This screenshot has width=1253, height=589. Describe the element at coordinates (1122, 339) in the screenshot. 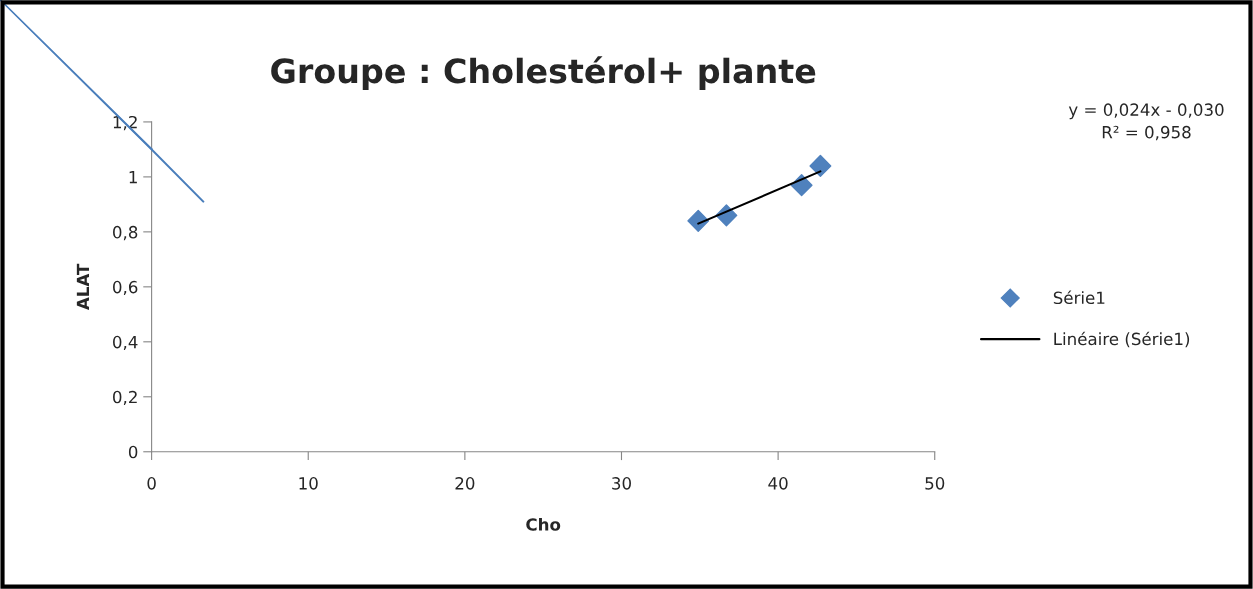

I see `legend-label: Linéaire (Série1)` at that location.